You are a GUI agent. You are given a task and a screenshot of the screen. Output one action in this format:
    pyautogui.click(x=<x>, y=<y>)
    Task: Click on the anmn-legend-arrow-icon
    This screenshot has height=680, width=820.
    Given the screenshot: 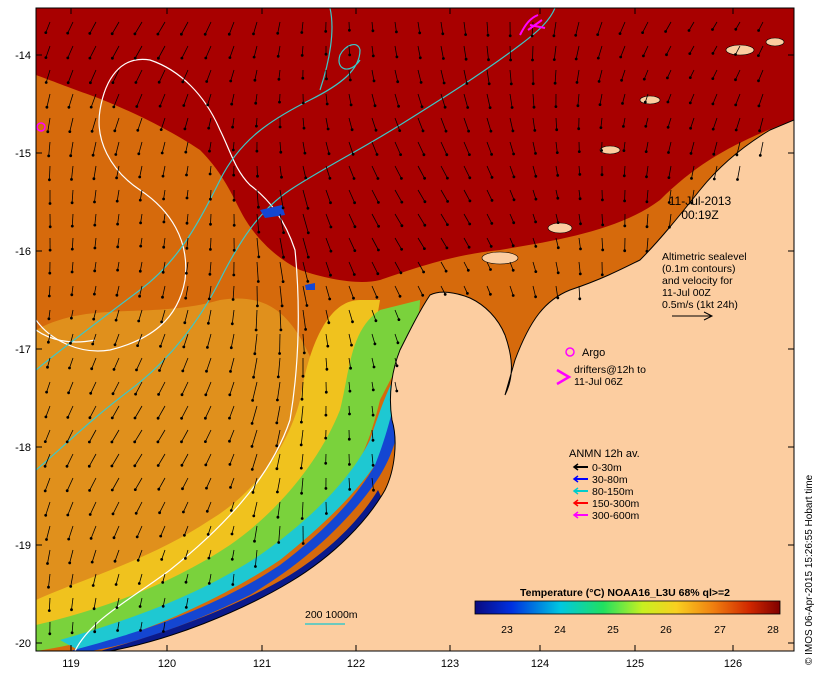 What is the action you would take?
    pyautogui.click(x=575, y=479)
    